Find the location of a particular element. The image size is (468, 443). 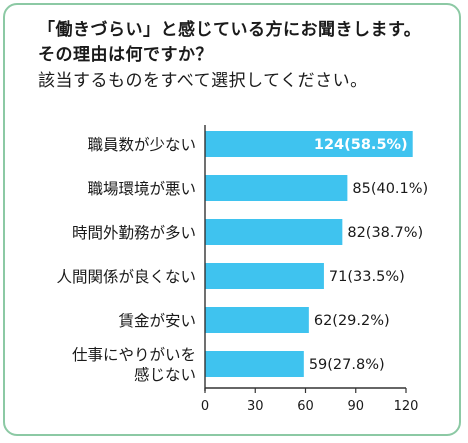

category-label-2: 職場環境が悪い is located at coordinates (141, 188).